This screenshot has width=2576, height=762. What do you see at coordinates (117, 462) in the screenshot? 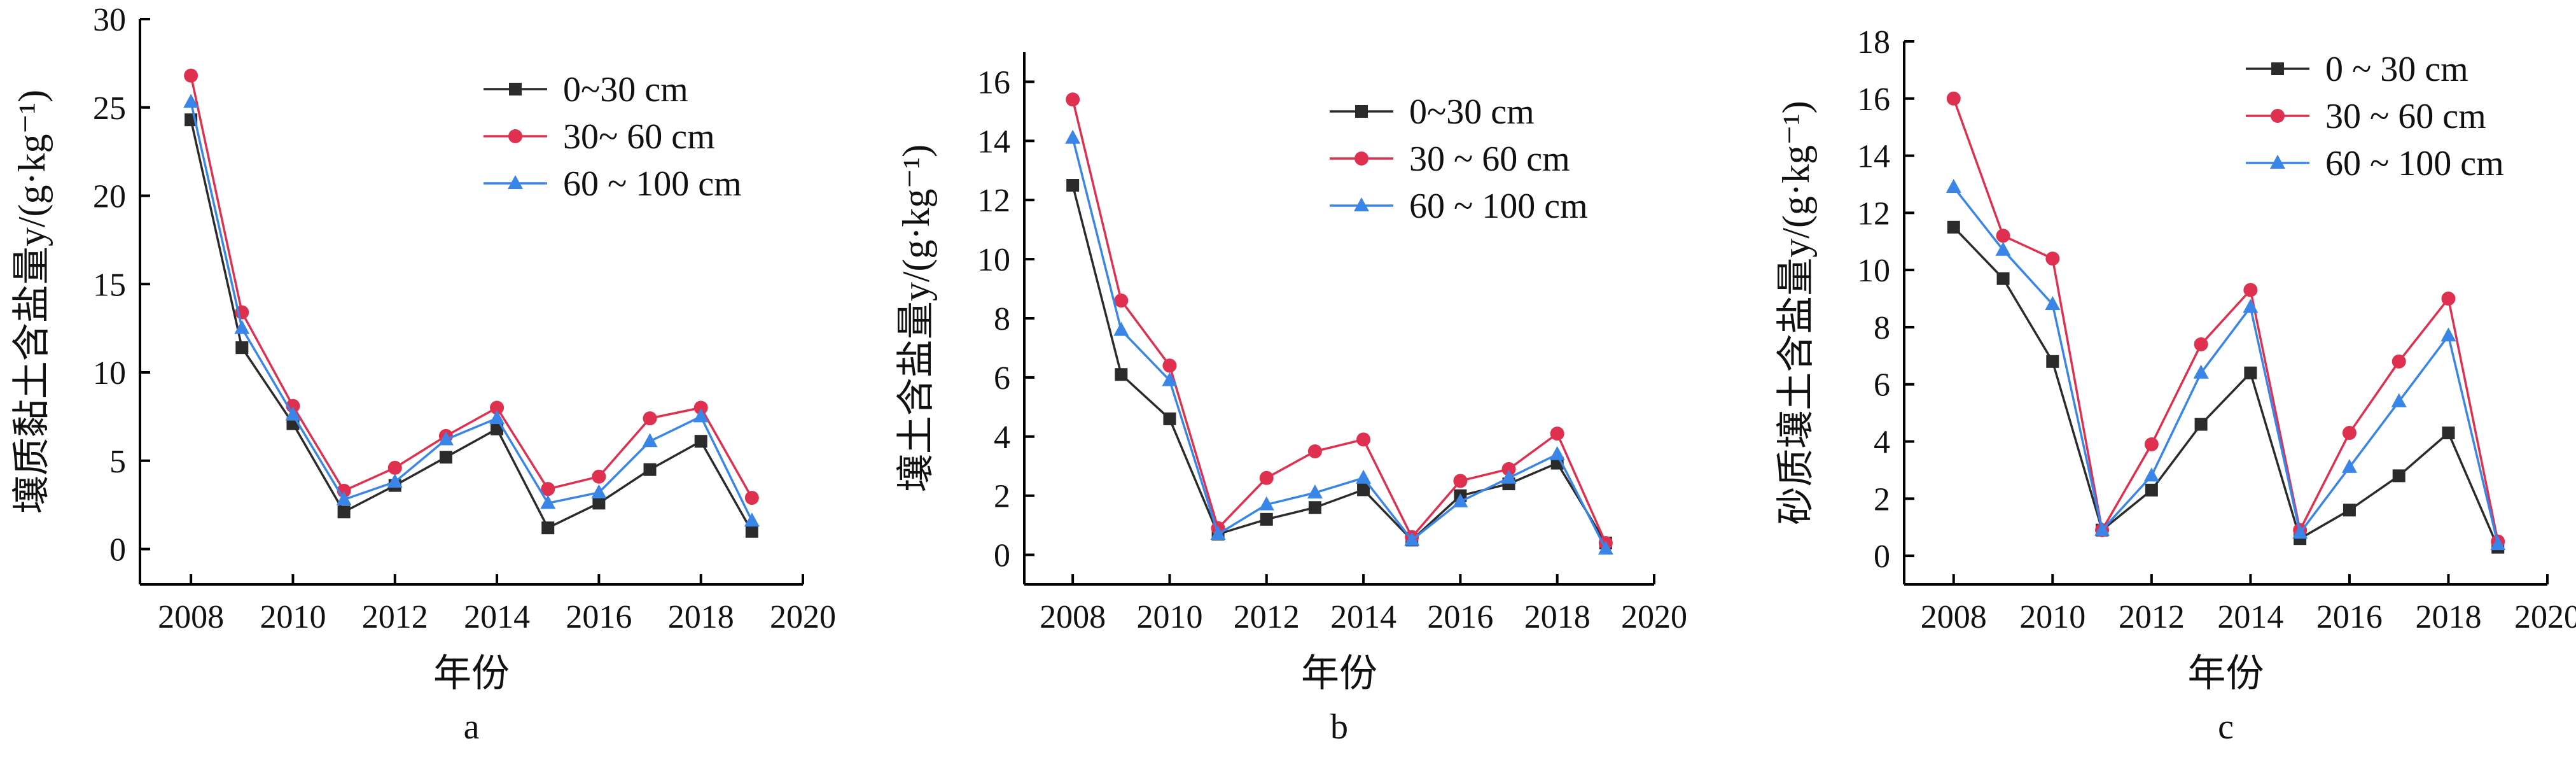
I see `y-tick-label: 5` at bounding box center [117, 462].